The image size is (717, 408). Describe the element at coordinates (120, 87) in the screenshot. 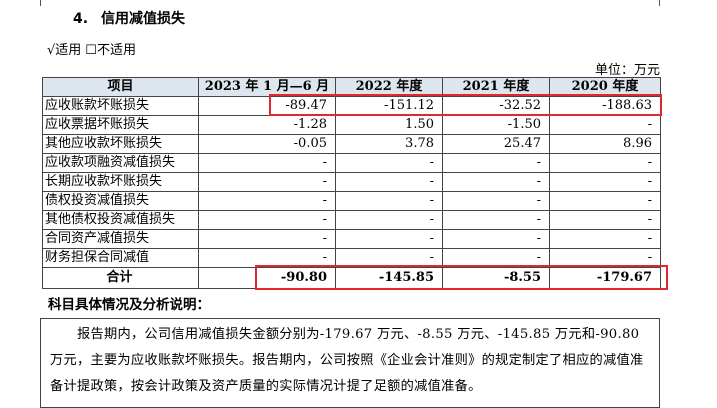

I see `header-item: 项目` at that location.